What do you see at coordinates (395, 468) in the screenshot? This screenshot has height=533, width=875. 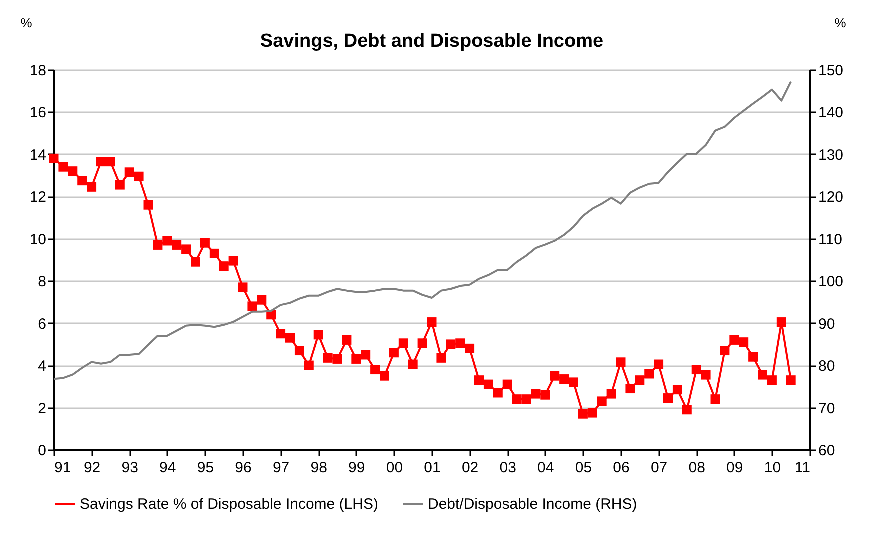 I see `x-tick-label: 00` at bounding box center [395, 468].